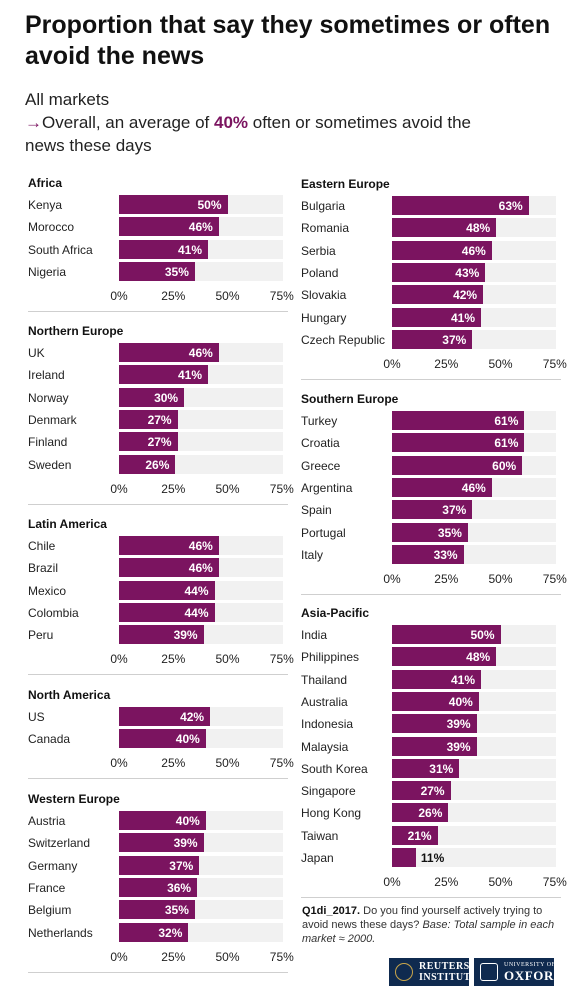 The height and width of the screenshot is (1000, 582). What do you see at coordinates (231, 122) in the screenshot?
I see `overall-value: 40%` at bounding box center [231, 122].